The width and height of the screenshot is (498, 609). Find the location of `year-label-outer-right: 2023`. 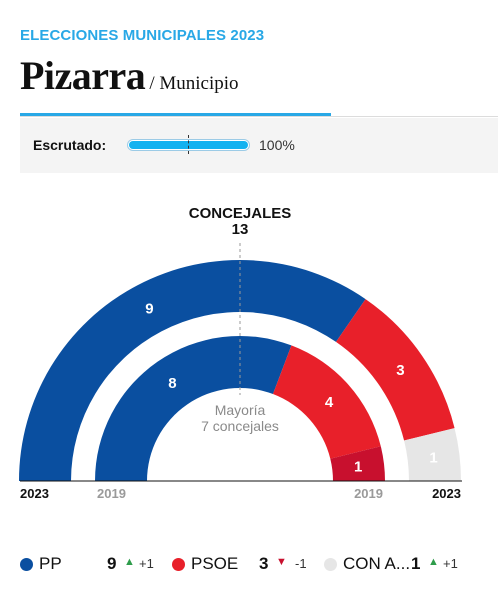

year-label-outer-right: 2023 is located at coordinates (446, 493).